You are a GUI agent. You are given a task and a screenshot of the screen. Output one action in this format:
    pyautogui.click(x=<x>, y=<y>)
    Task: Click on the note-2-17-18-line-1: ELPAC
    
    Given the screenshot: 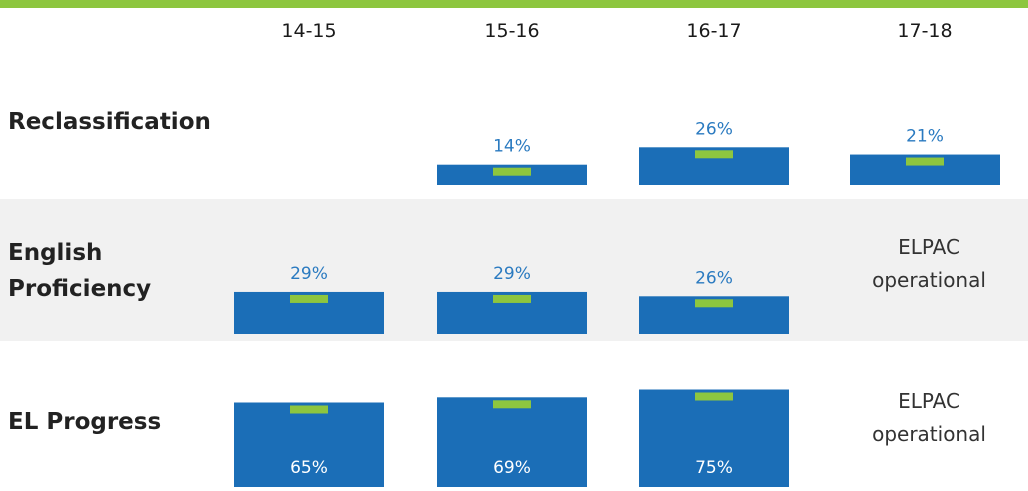 What is the action you would take?
    pyautogui.click(x=929, y=247)
    